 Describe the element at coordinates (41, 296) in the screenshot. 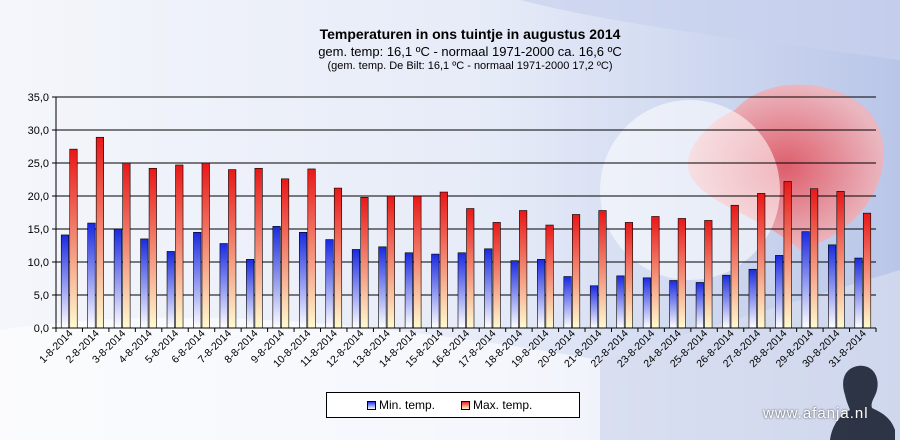

I see `y-tick-label: 5,0` at that location.